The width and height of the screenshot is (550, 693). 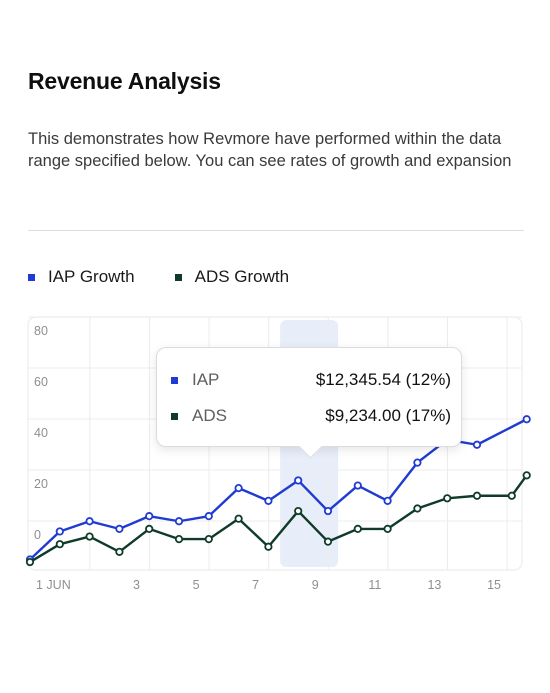 I want to click on x-tick-label: 1 JUN, so click(x=53, y=585).